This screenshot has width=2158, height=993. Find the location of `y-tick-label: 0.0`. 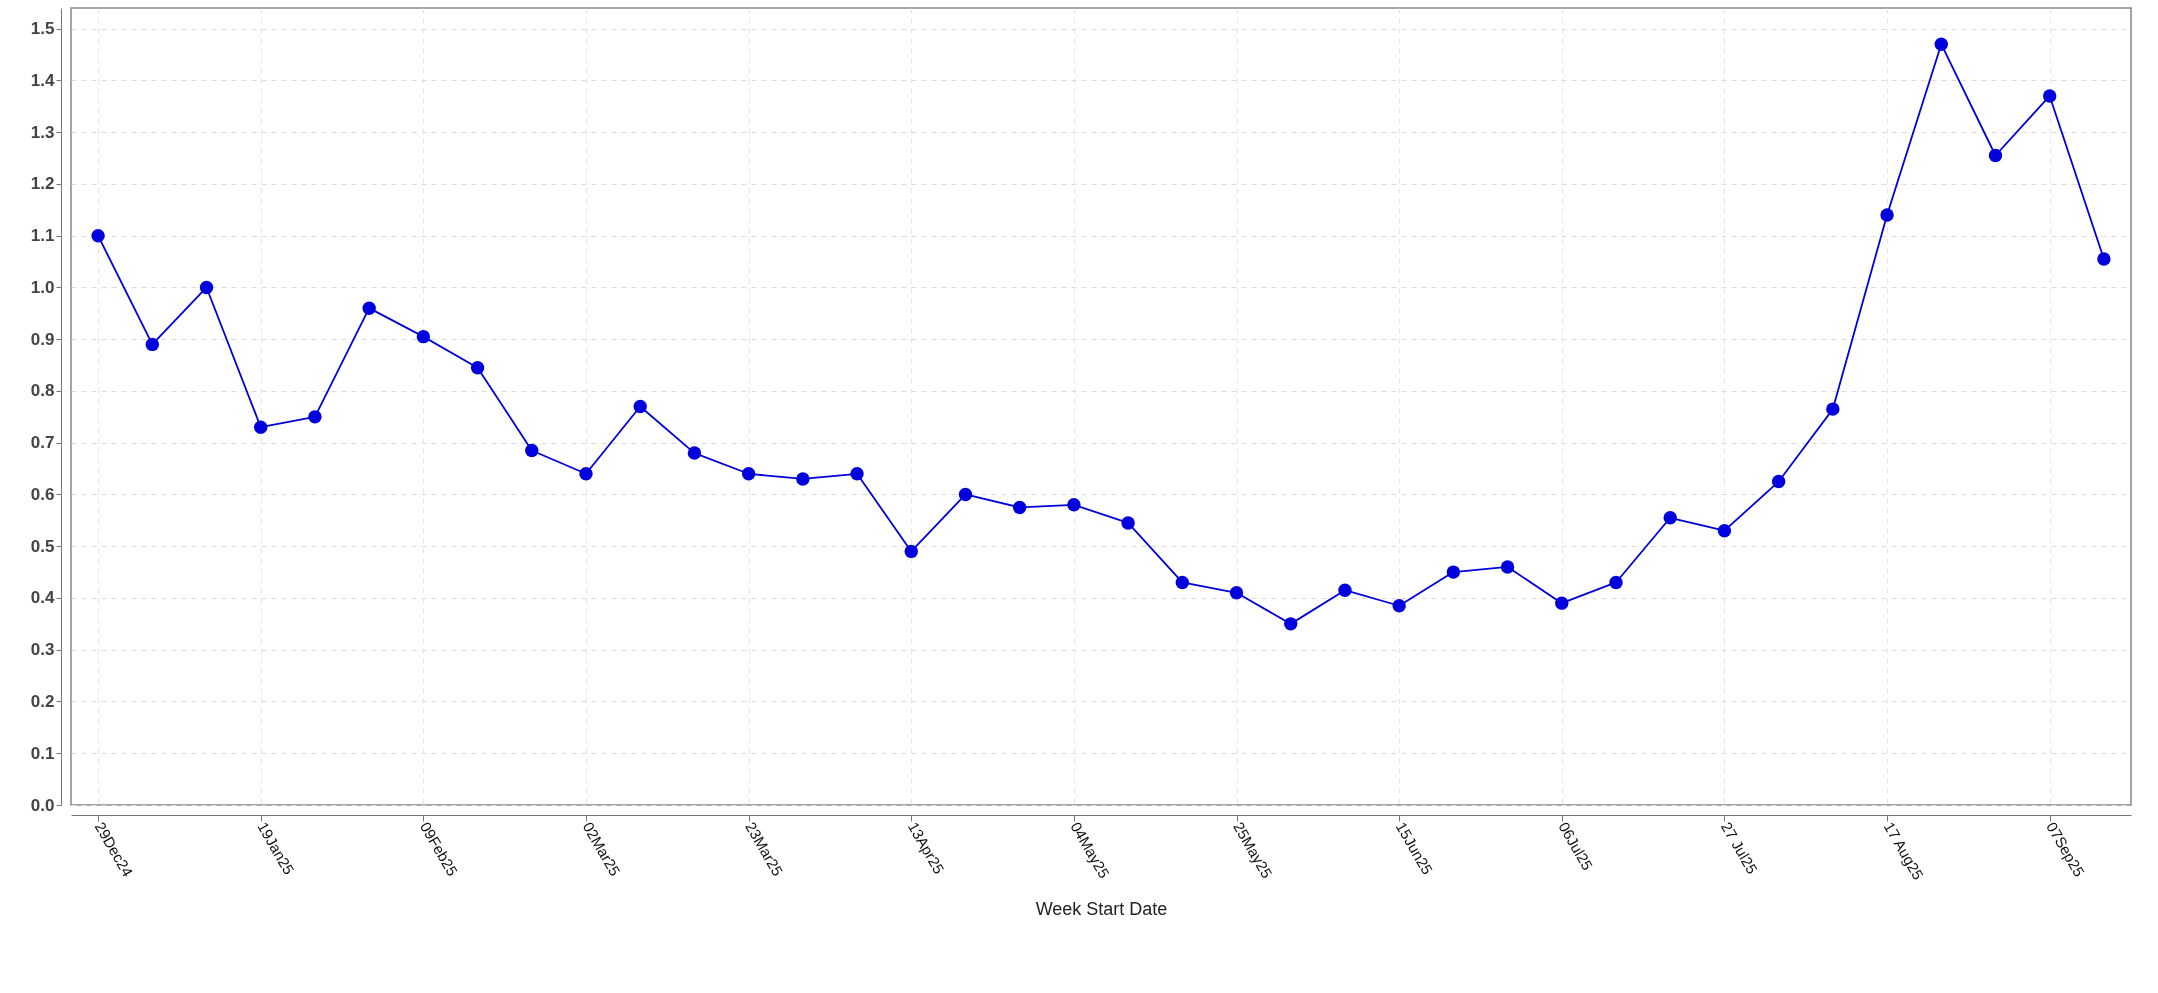

y-tick-label: 0.0 is located at coordinates (42, 805).